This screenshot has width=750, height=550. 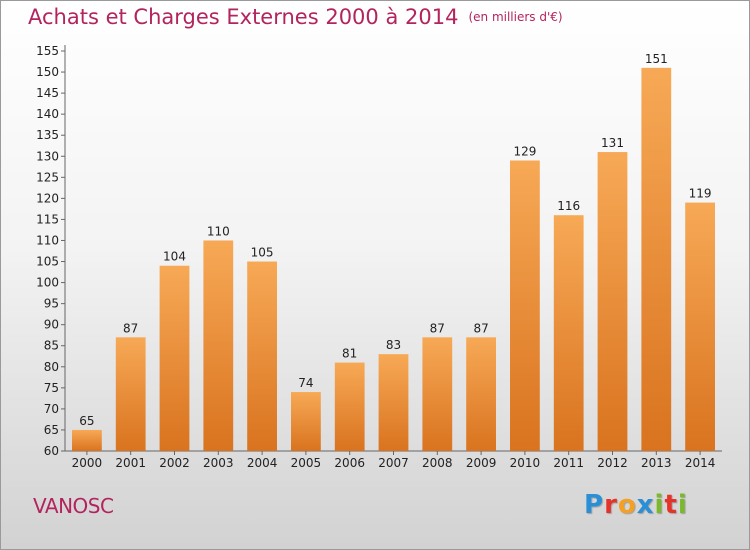 What do you see at coordinates (218, 231) in the screenshot?
I see `value-label-2003: 110` at bounding box center [218, 231].